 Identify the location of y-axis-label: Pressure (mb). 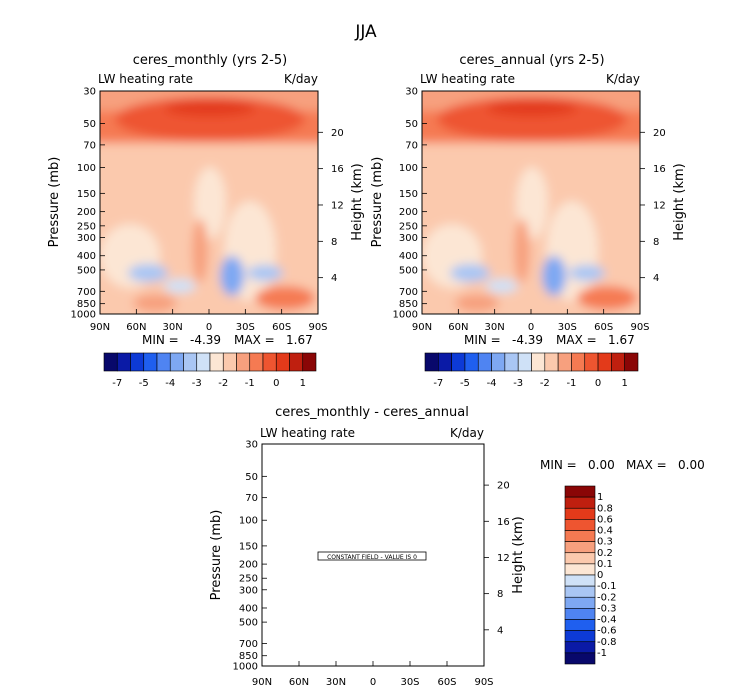
(216, 555).